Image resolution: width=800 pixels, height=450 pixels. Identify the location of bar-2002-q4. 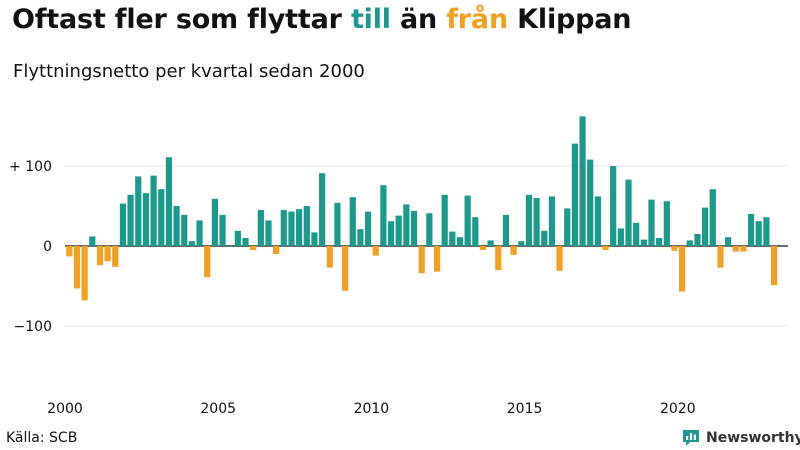
(153, 210).